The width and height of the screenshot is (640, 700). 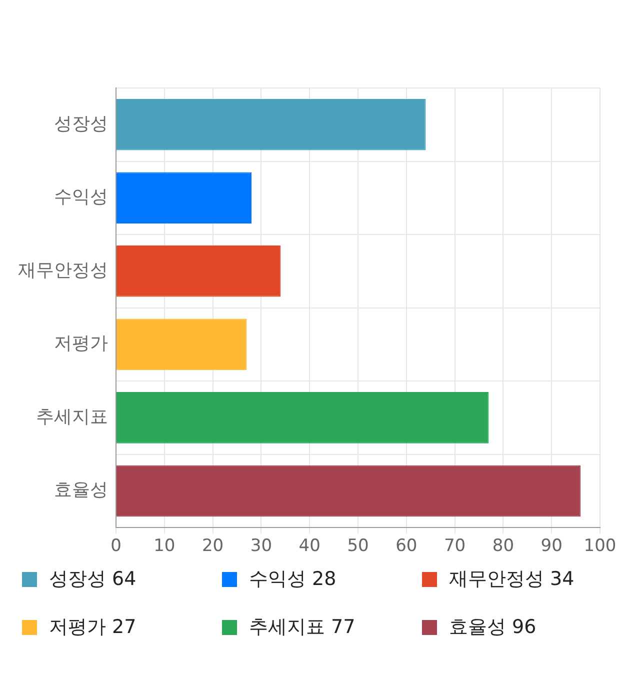 What do you see at coordinates (213, 546) in the screenshot?
I see `x-tick-label: 20` at bounding box center [213, 546].